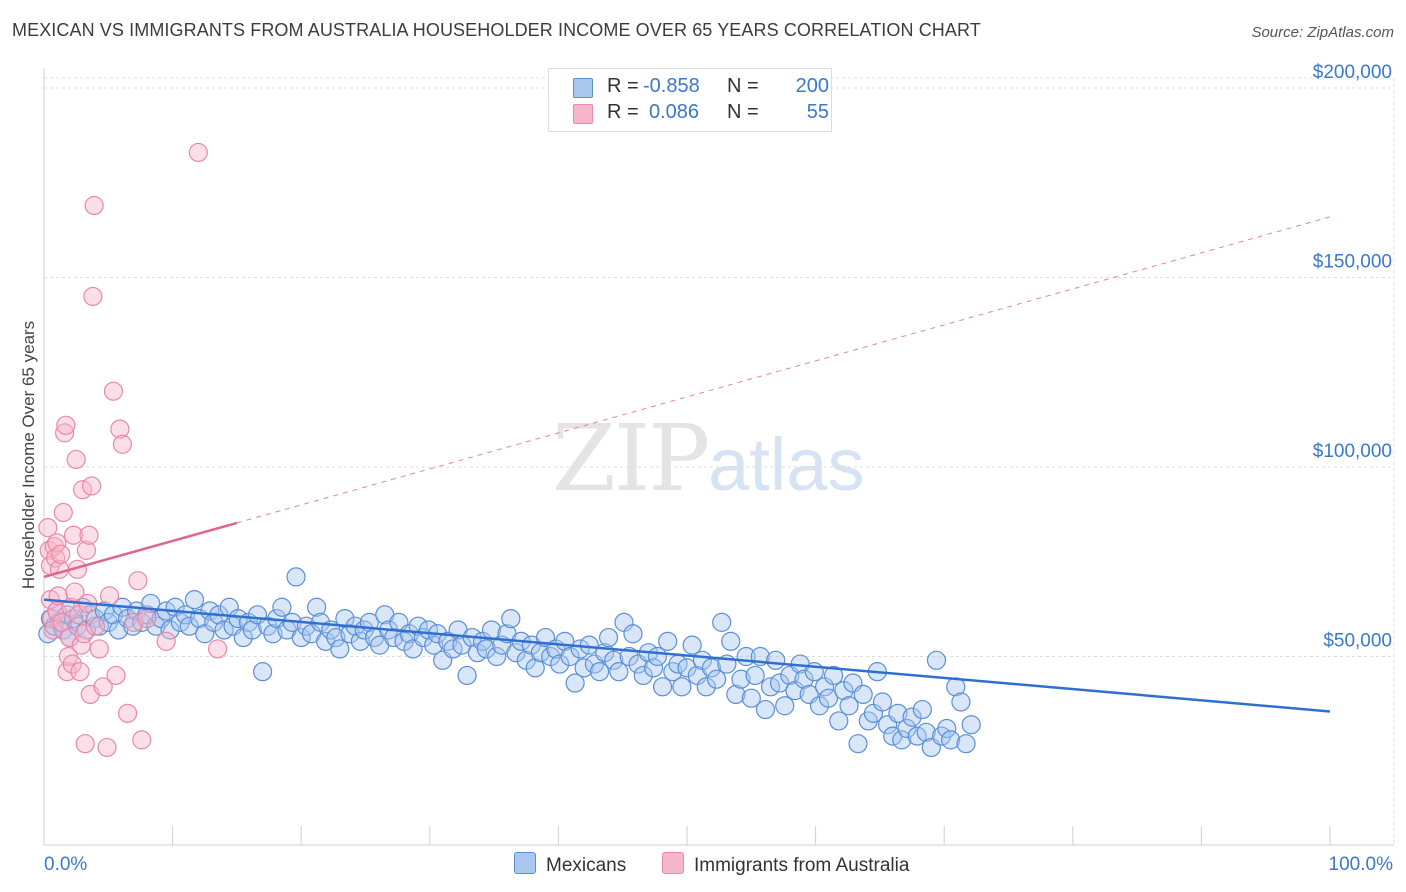  I want to click on watermark-atlas: atlas, so click(786, 464).